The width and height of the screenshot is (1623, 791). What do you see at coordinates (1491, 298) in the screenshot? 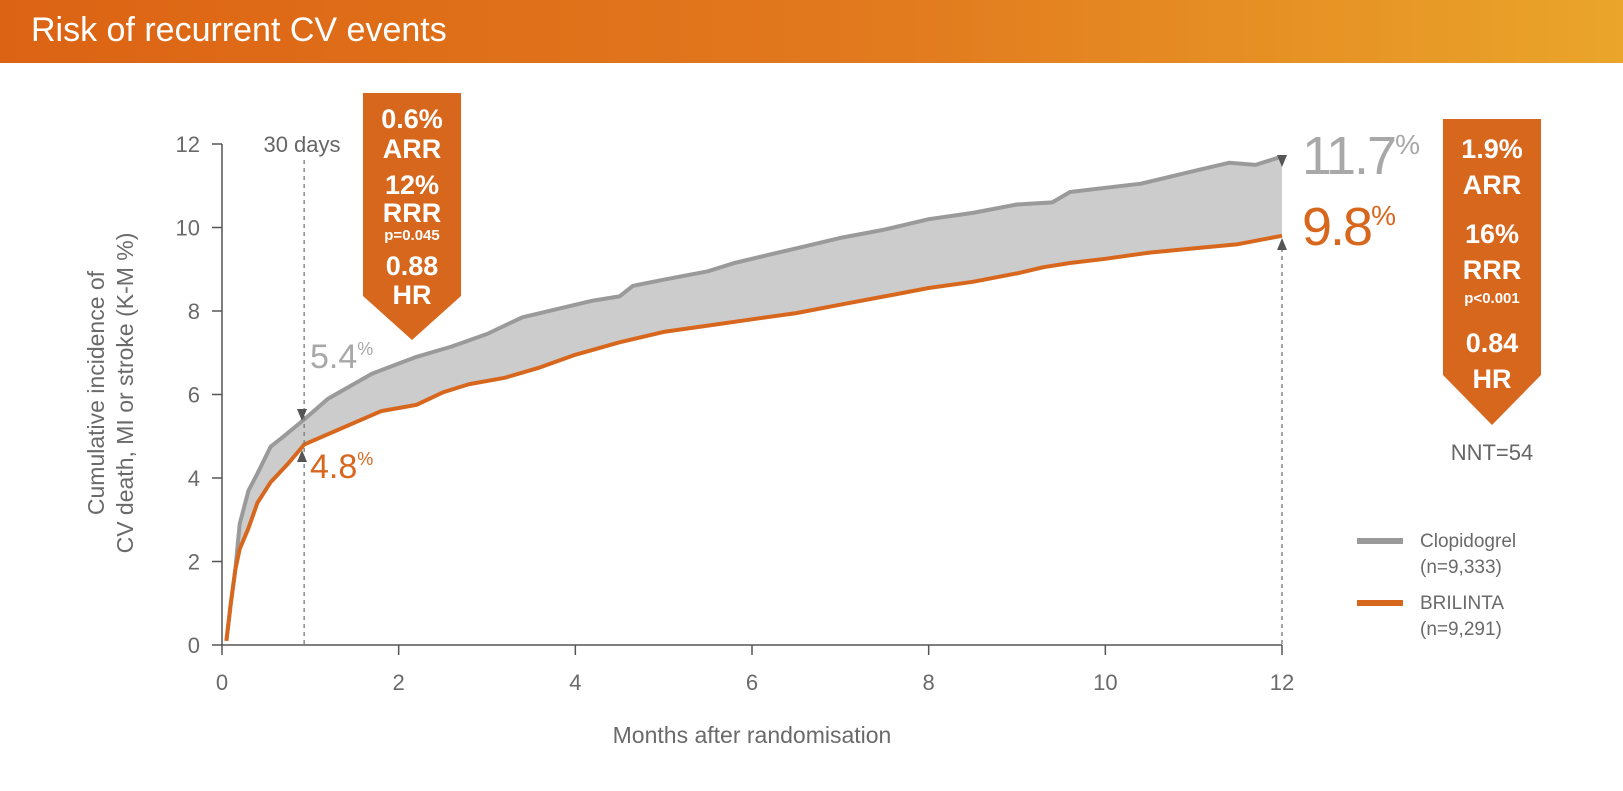
I see `svg-text: p<0.001` at bounding box center [1491, 298].